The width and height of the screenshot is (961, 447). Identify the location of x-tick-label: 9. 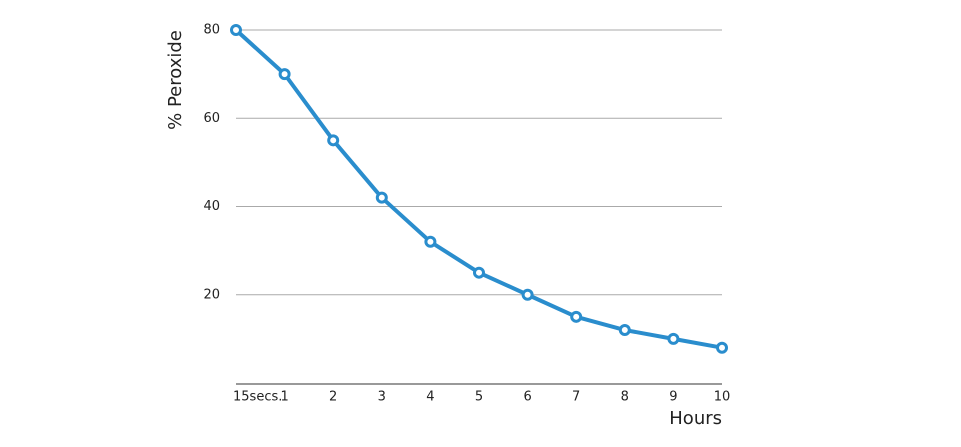
(673, 397).